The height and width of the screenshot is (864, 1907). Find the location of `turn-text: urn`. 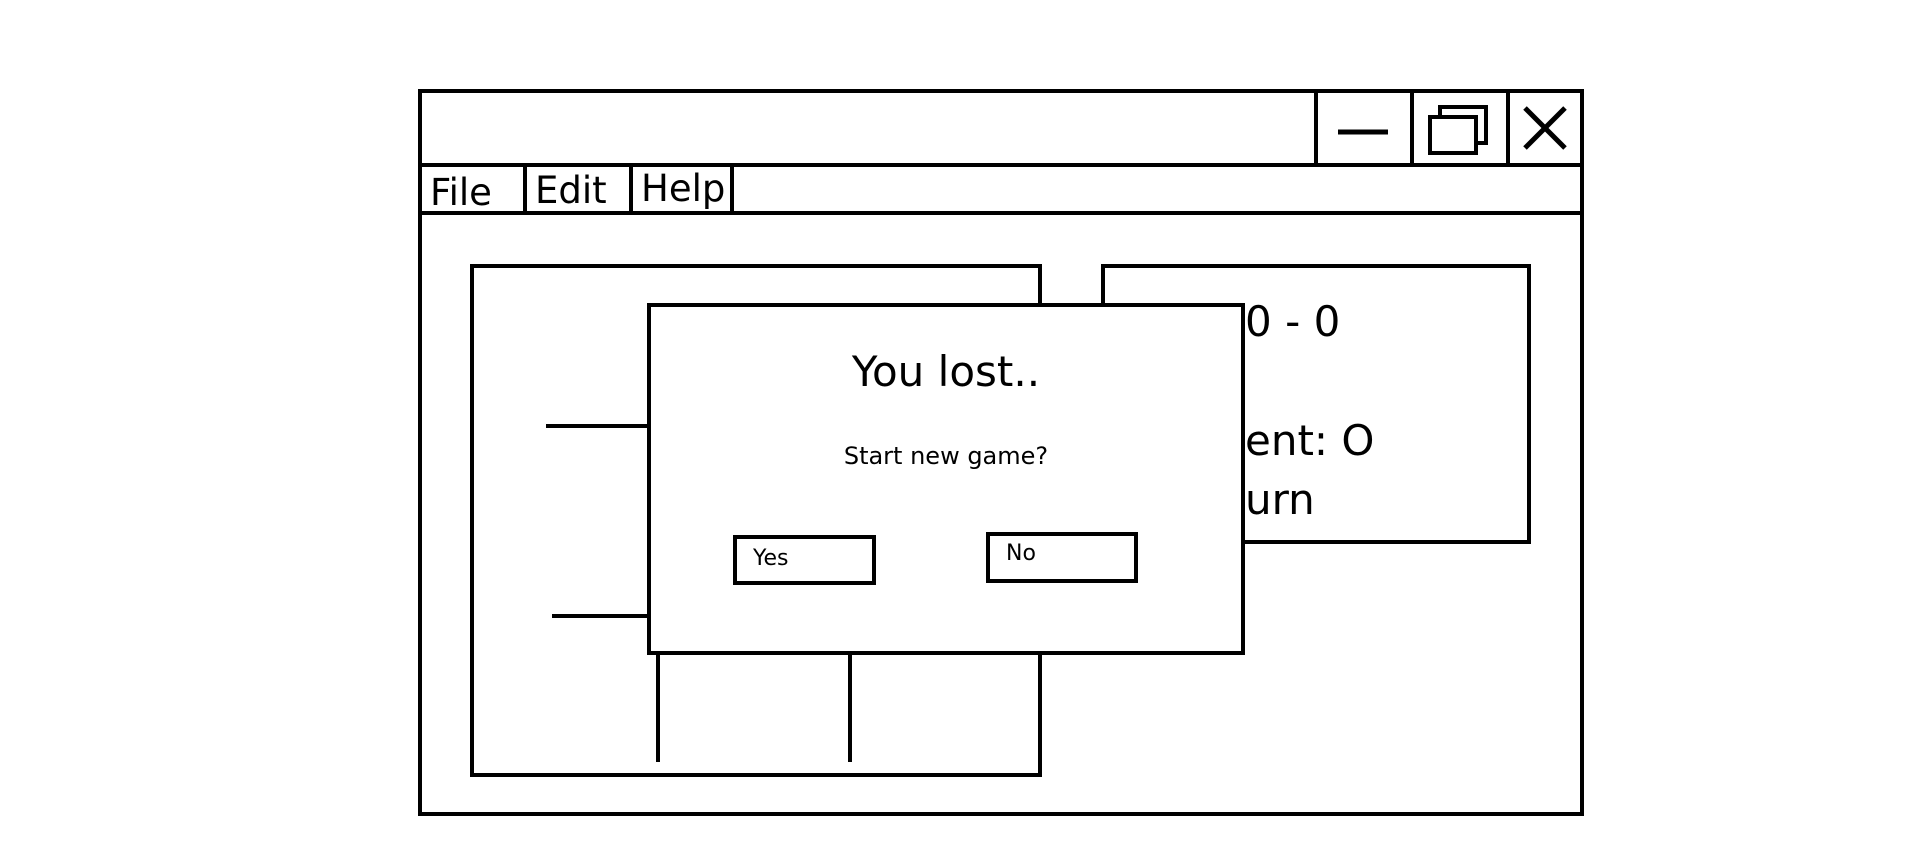

turn-text: urn is located at coordinates (1280, 499).